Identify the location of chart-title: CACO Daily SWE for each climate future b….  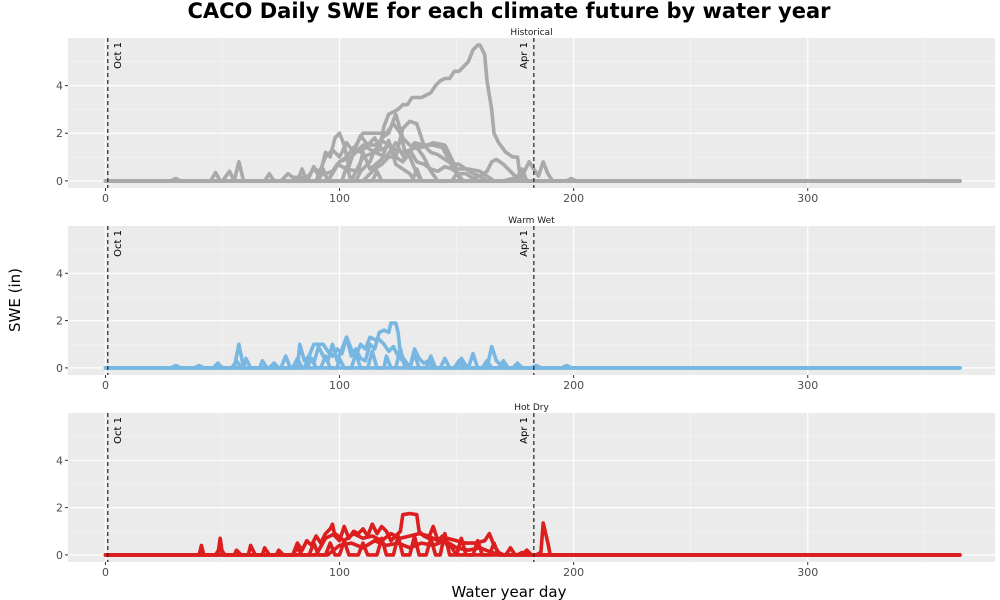
(509, 11).